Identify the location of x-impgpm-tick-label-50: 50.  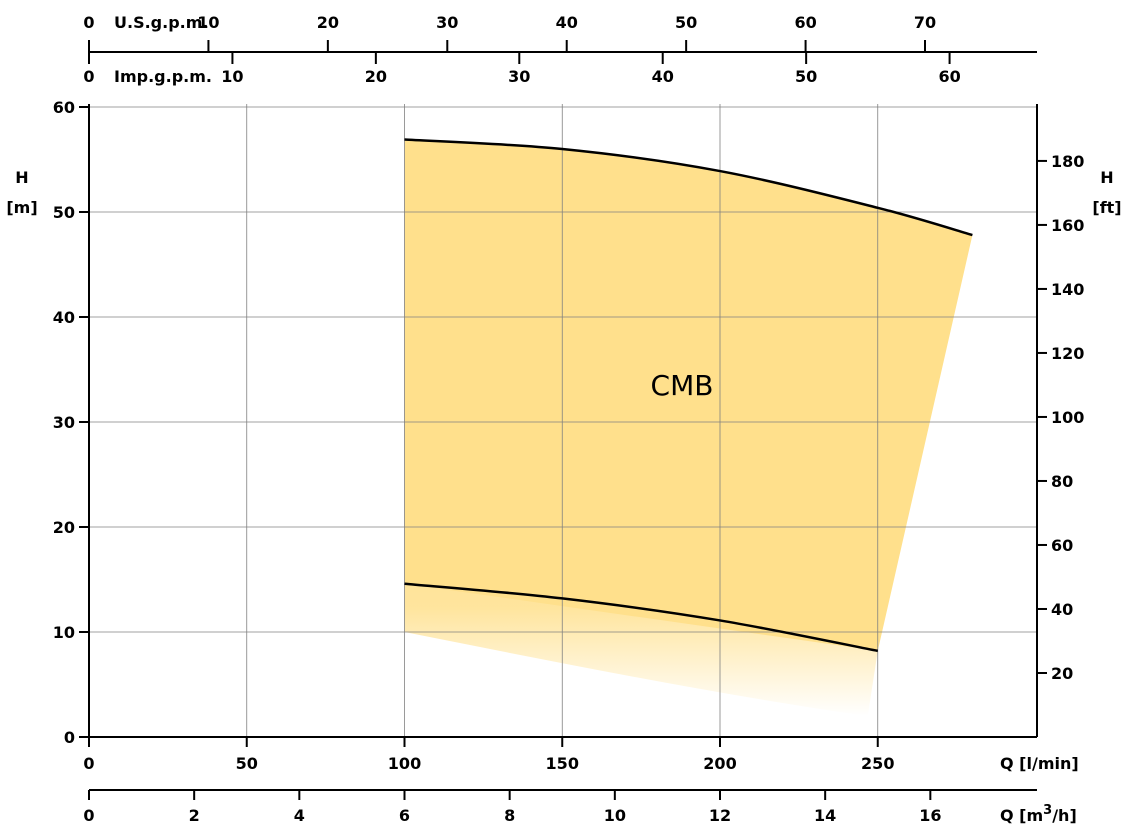
(806, 76).